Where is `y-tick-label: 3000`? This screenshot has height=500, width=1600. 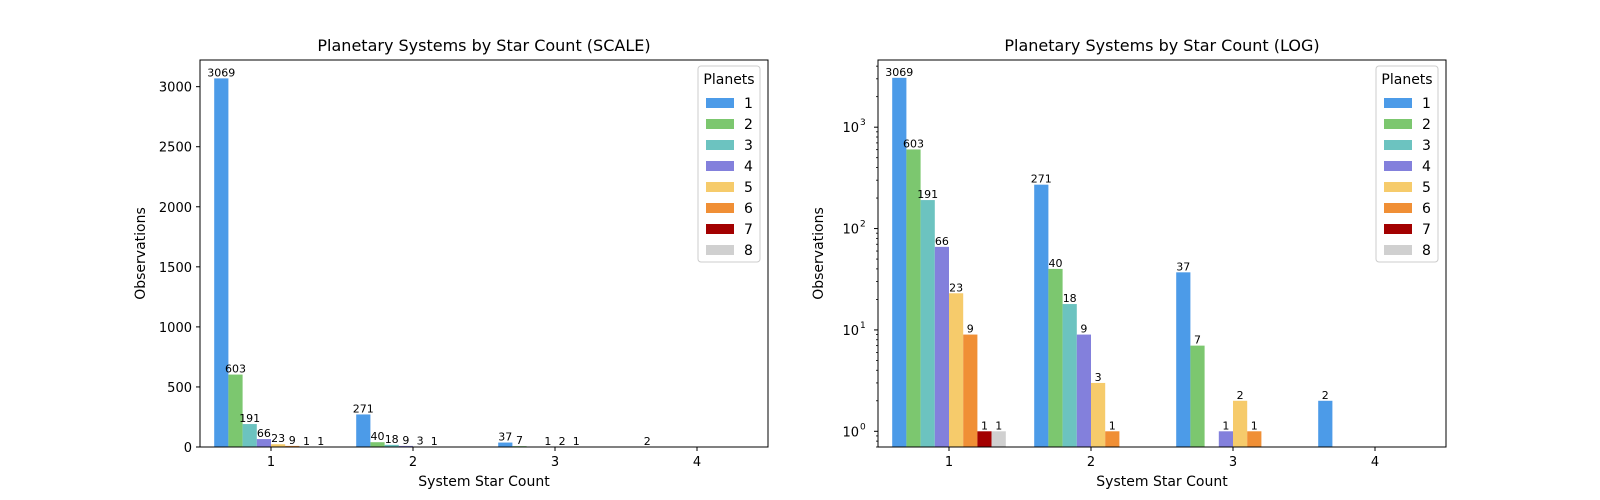
y-tick-label: 3000 is located at coordinates (175, 88).